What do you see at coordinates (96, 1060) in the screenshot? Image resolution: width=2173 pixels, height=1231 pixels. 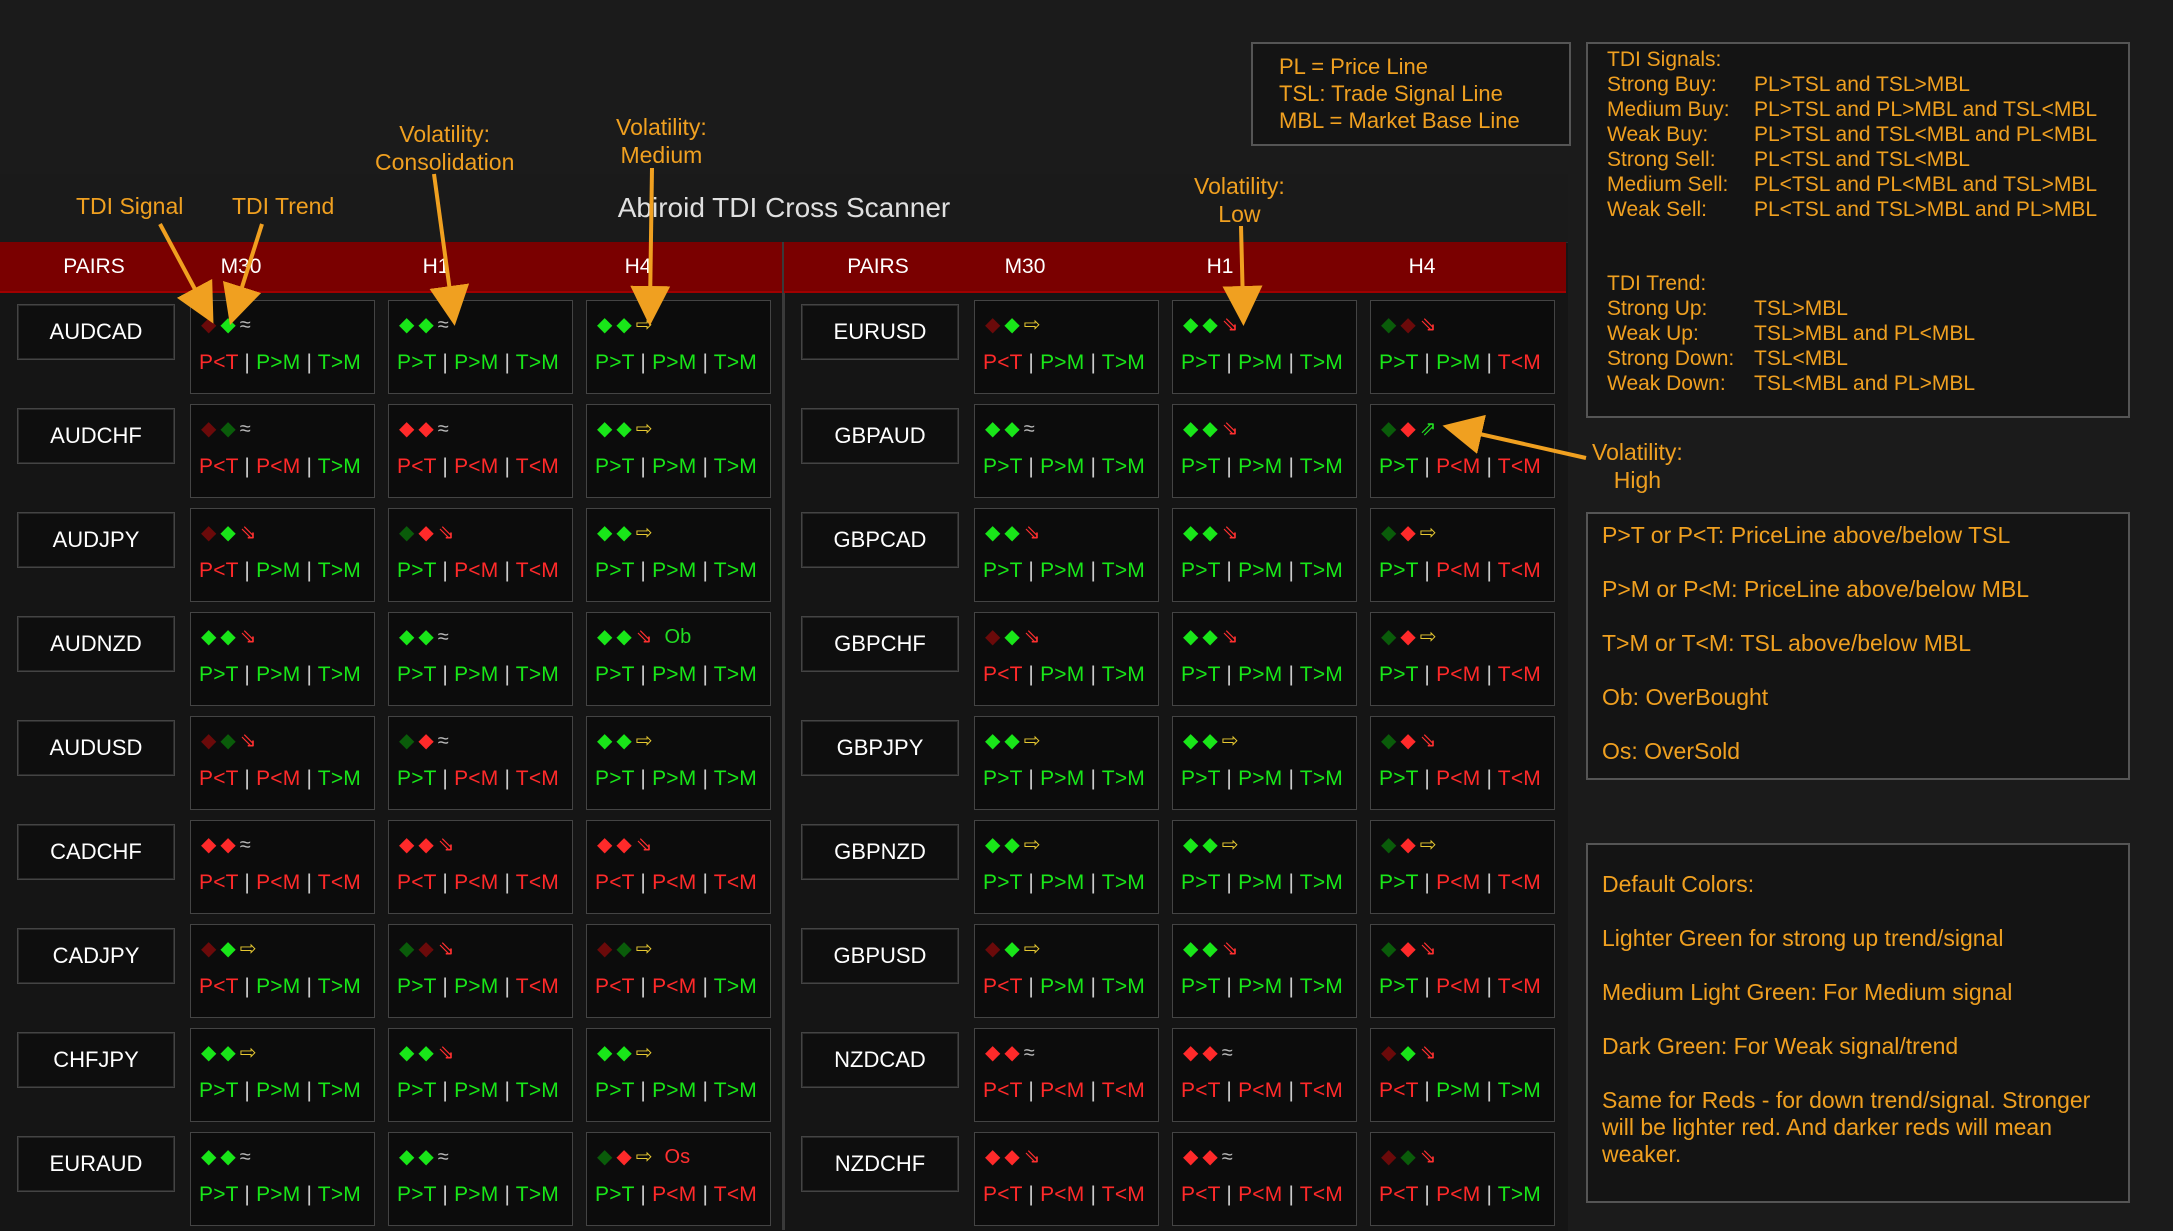 I see `pair-label: CHFJPY` at bounding box center [96, 1060].